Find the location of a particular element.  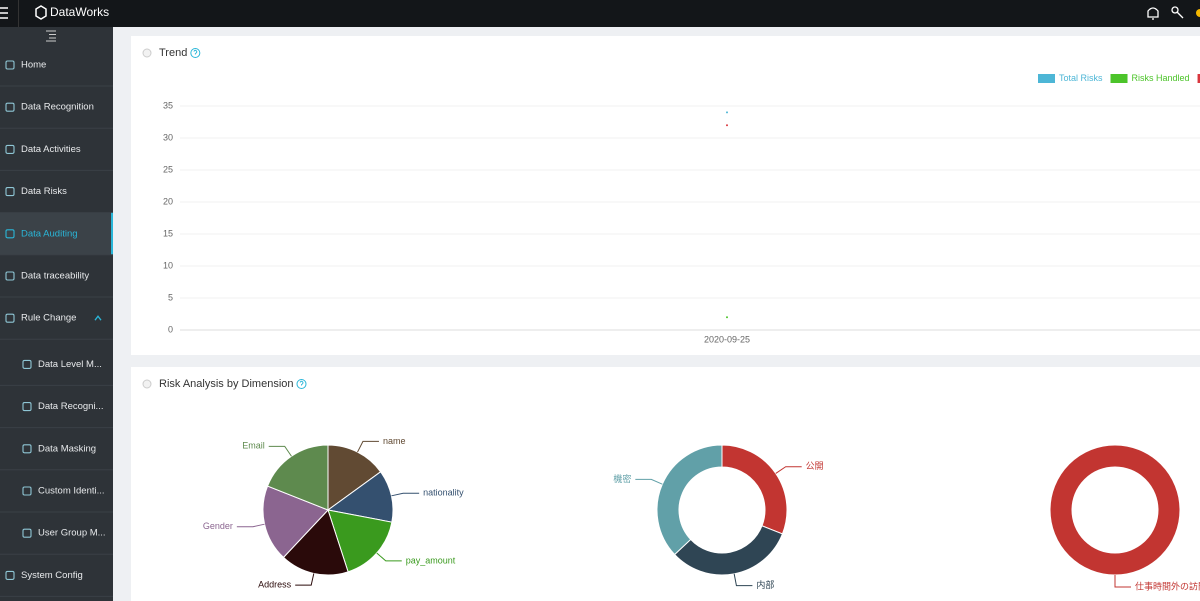

legend-item: Risks Handled is located at coordinates (1150, 78).